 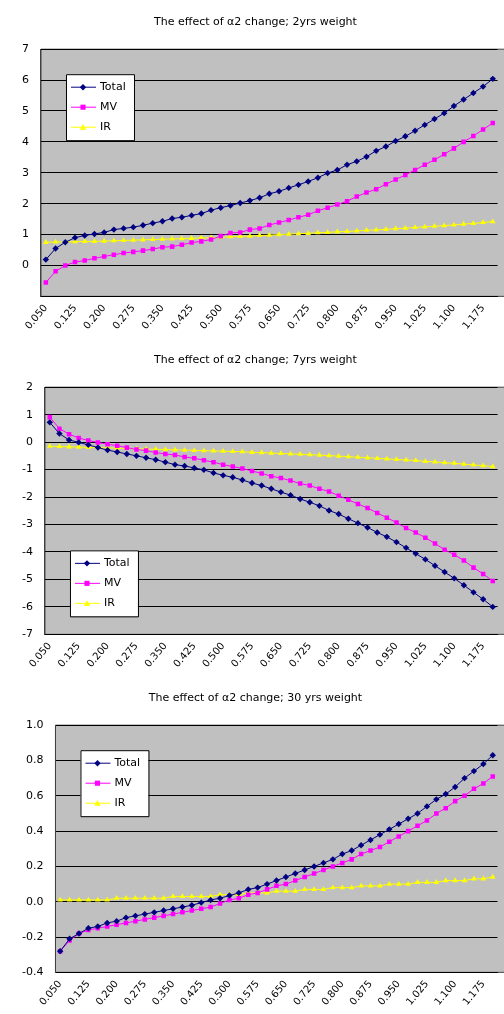 I want to click on y-tick-label: 3, so click(x=25, y=172).